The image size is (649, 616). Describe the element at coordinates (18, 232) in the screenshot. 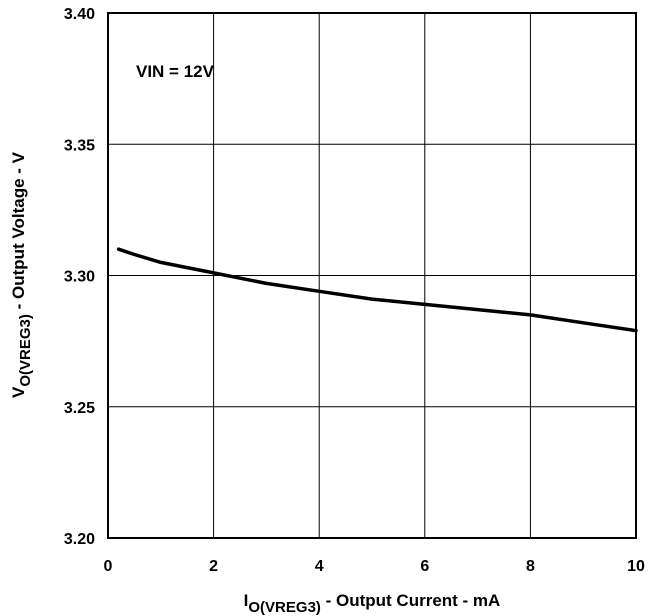

I see `y-axis-label-rest: - Output Voltage - V` at that location.